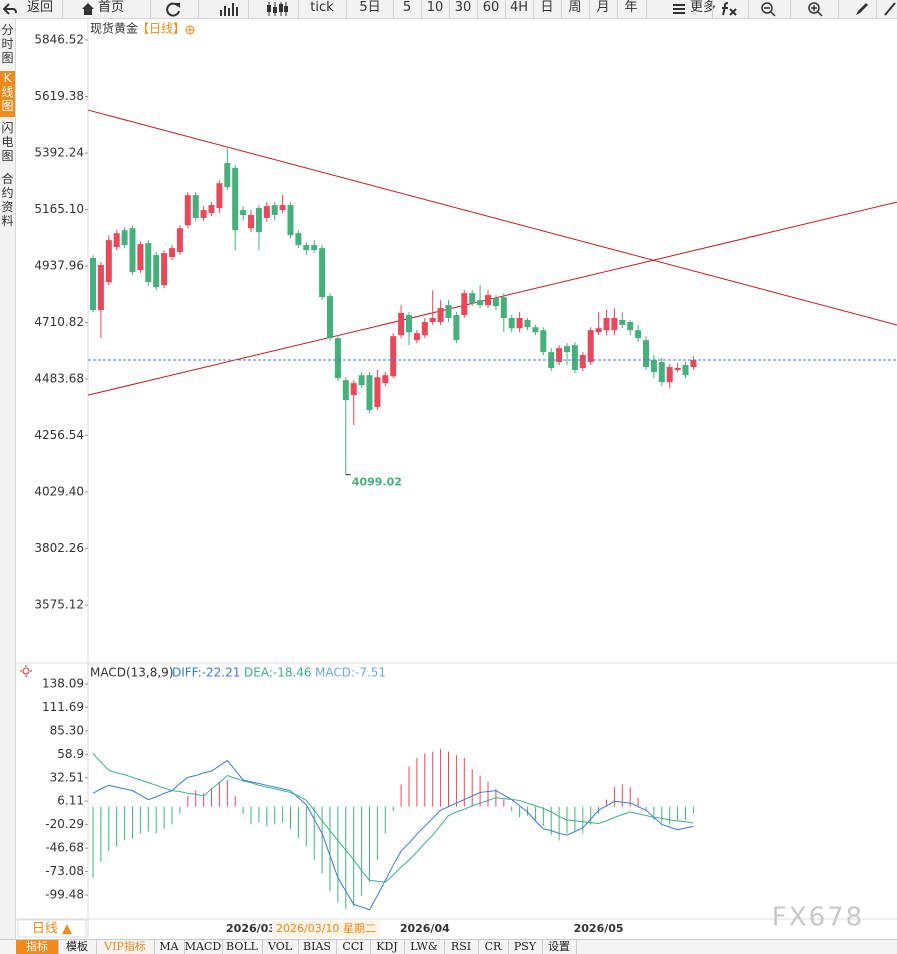 The height and width of the screenshot is (954, 897). What do you see at coordinates (370, 7) in the screenshot?
I see `period-button: 5日` at bounding box center [370, 7].